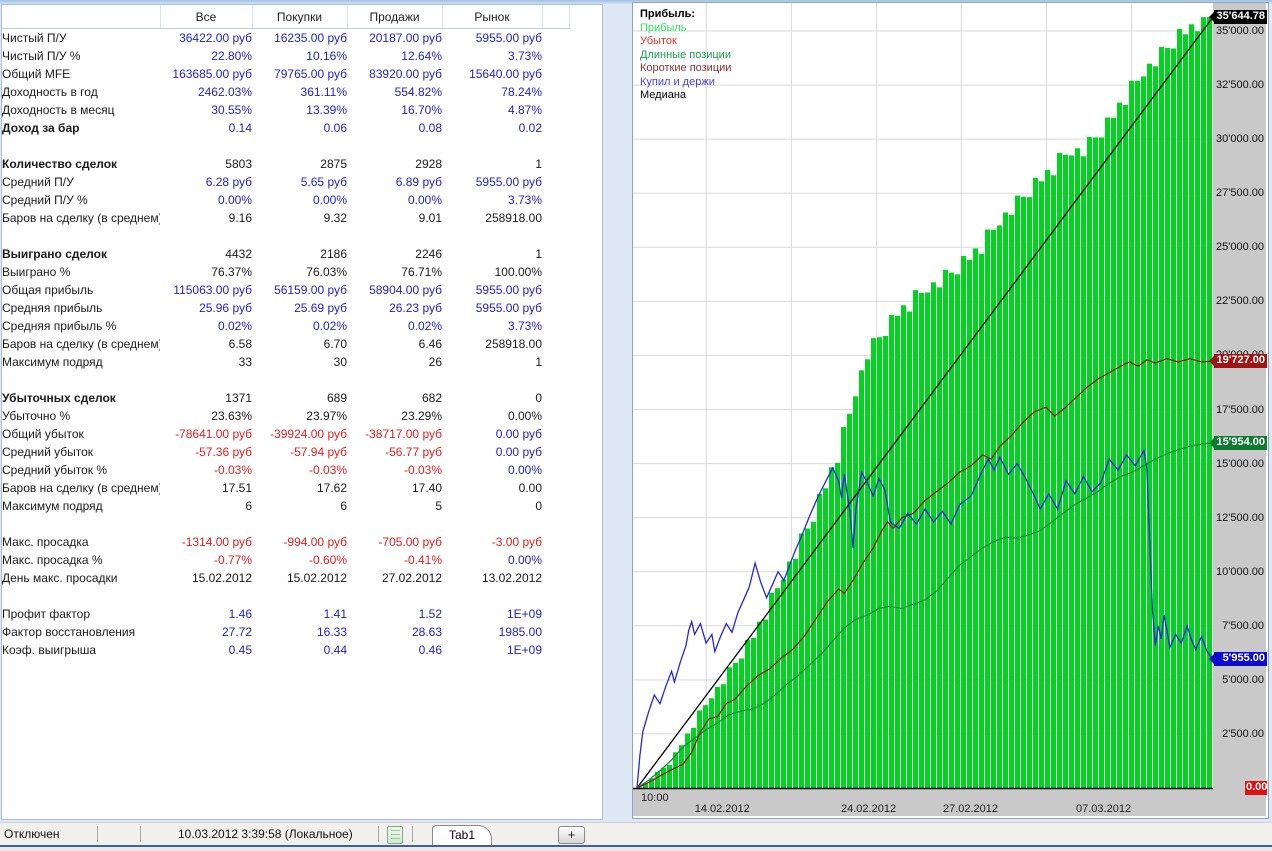  I want to click on table-row: Максимум подряд 33 30 26 1, so click(285, 362).